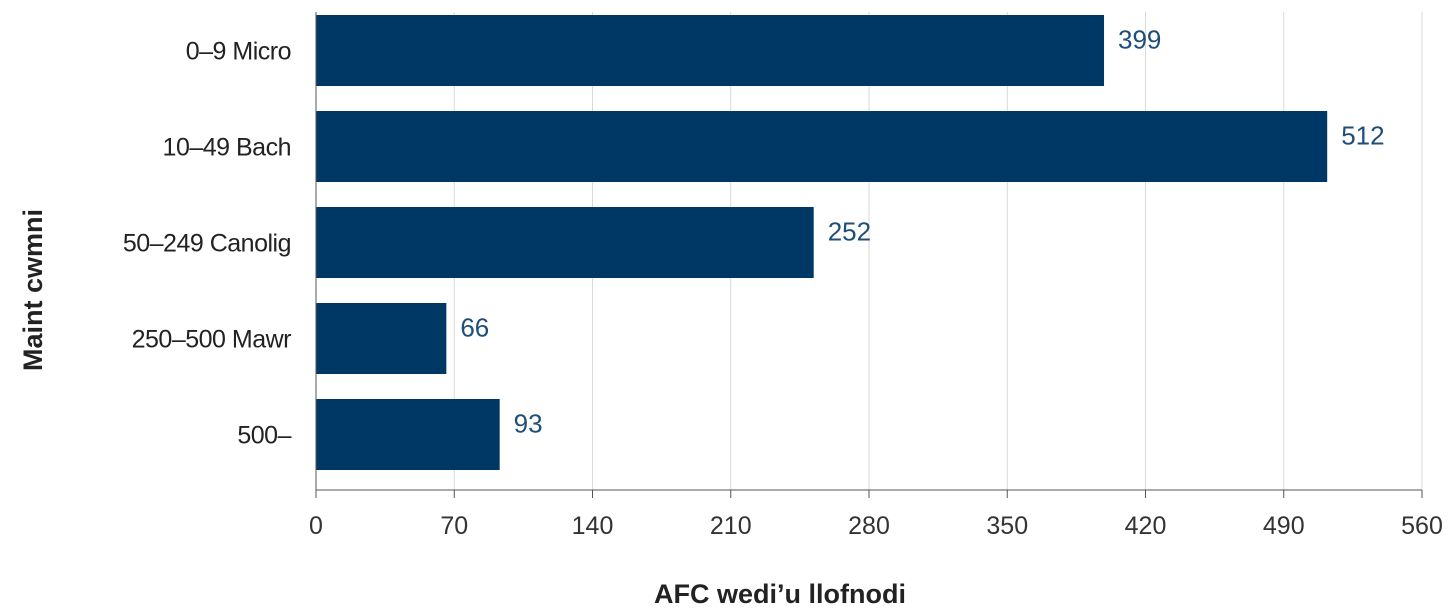 Image resolution: width=1450 pixels, height=611 pixels. Describe the element at coordinates (33, 290) in the screenshot. I see `y-axis-title: Maint cwmni` at that location.